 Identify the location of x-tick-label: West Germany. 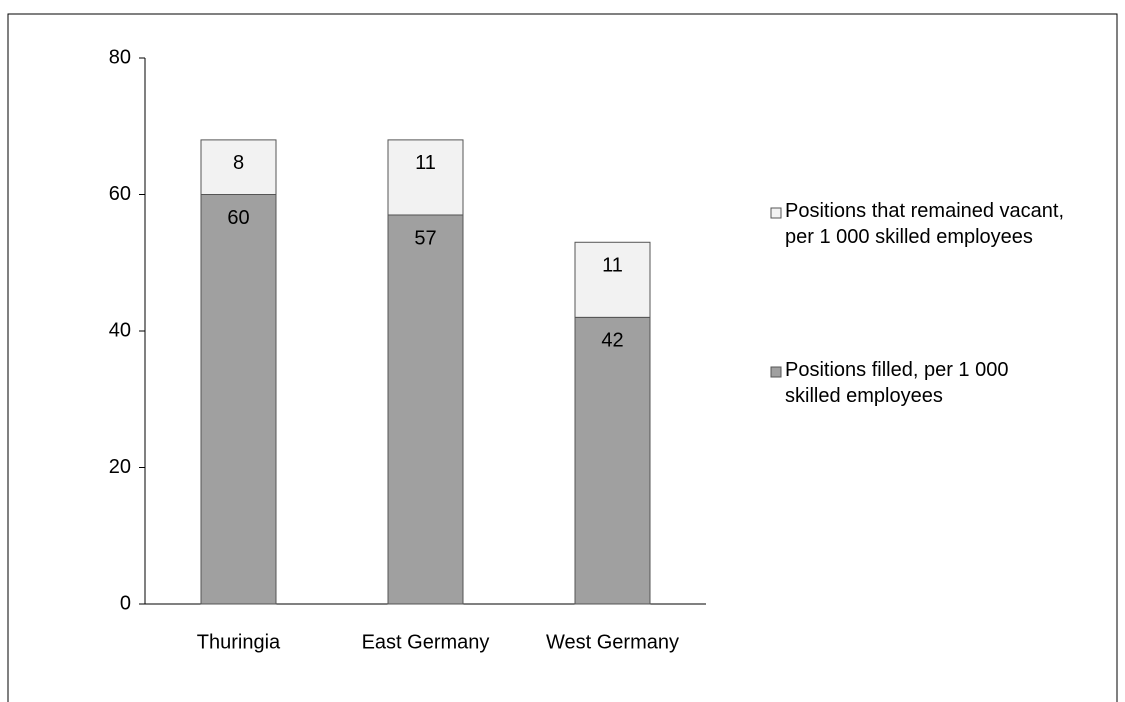
(612, 642).